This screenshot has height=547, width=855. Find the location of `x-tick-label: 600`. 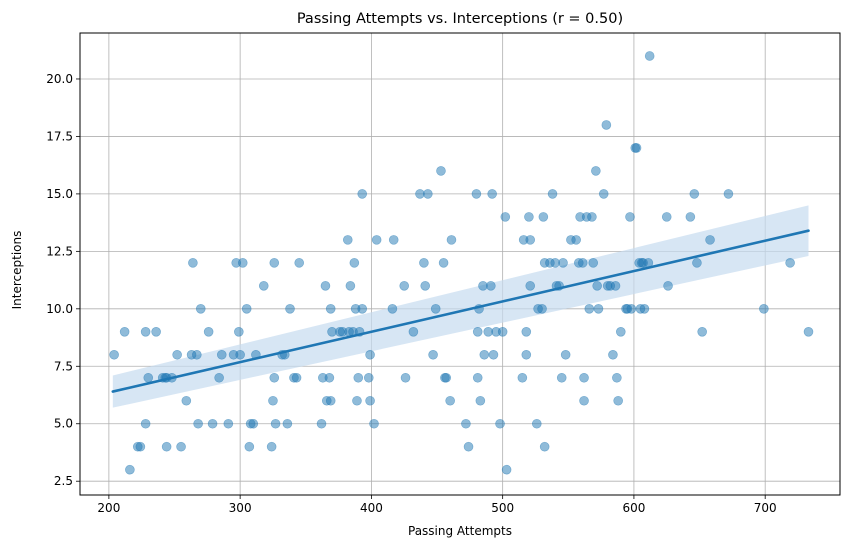

x-tick-label: 600 is located at coordinates (633, 508).